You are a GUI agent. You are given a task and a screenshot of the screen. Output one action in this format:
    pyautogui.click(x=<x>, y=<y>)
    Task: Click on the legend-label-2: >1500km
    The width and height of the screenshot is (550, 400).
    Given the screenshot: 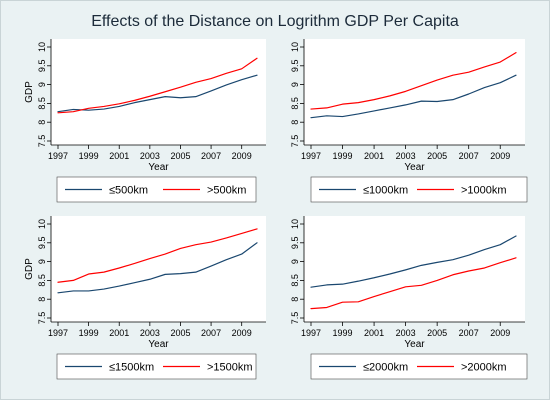 What is the action you would take?
    pyautogui.click(x=230, y=368)
    